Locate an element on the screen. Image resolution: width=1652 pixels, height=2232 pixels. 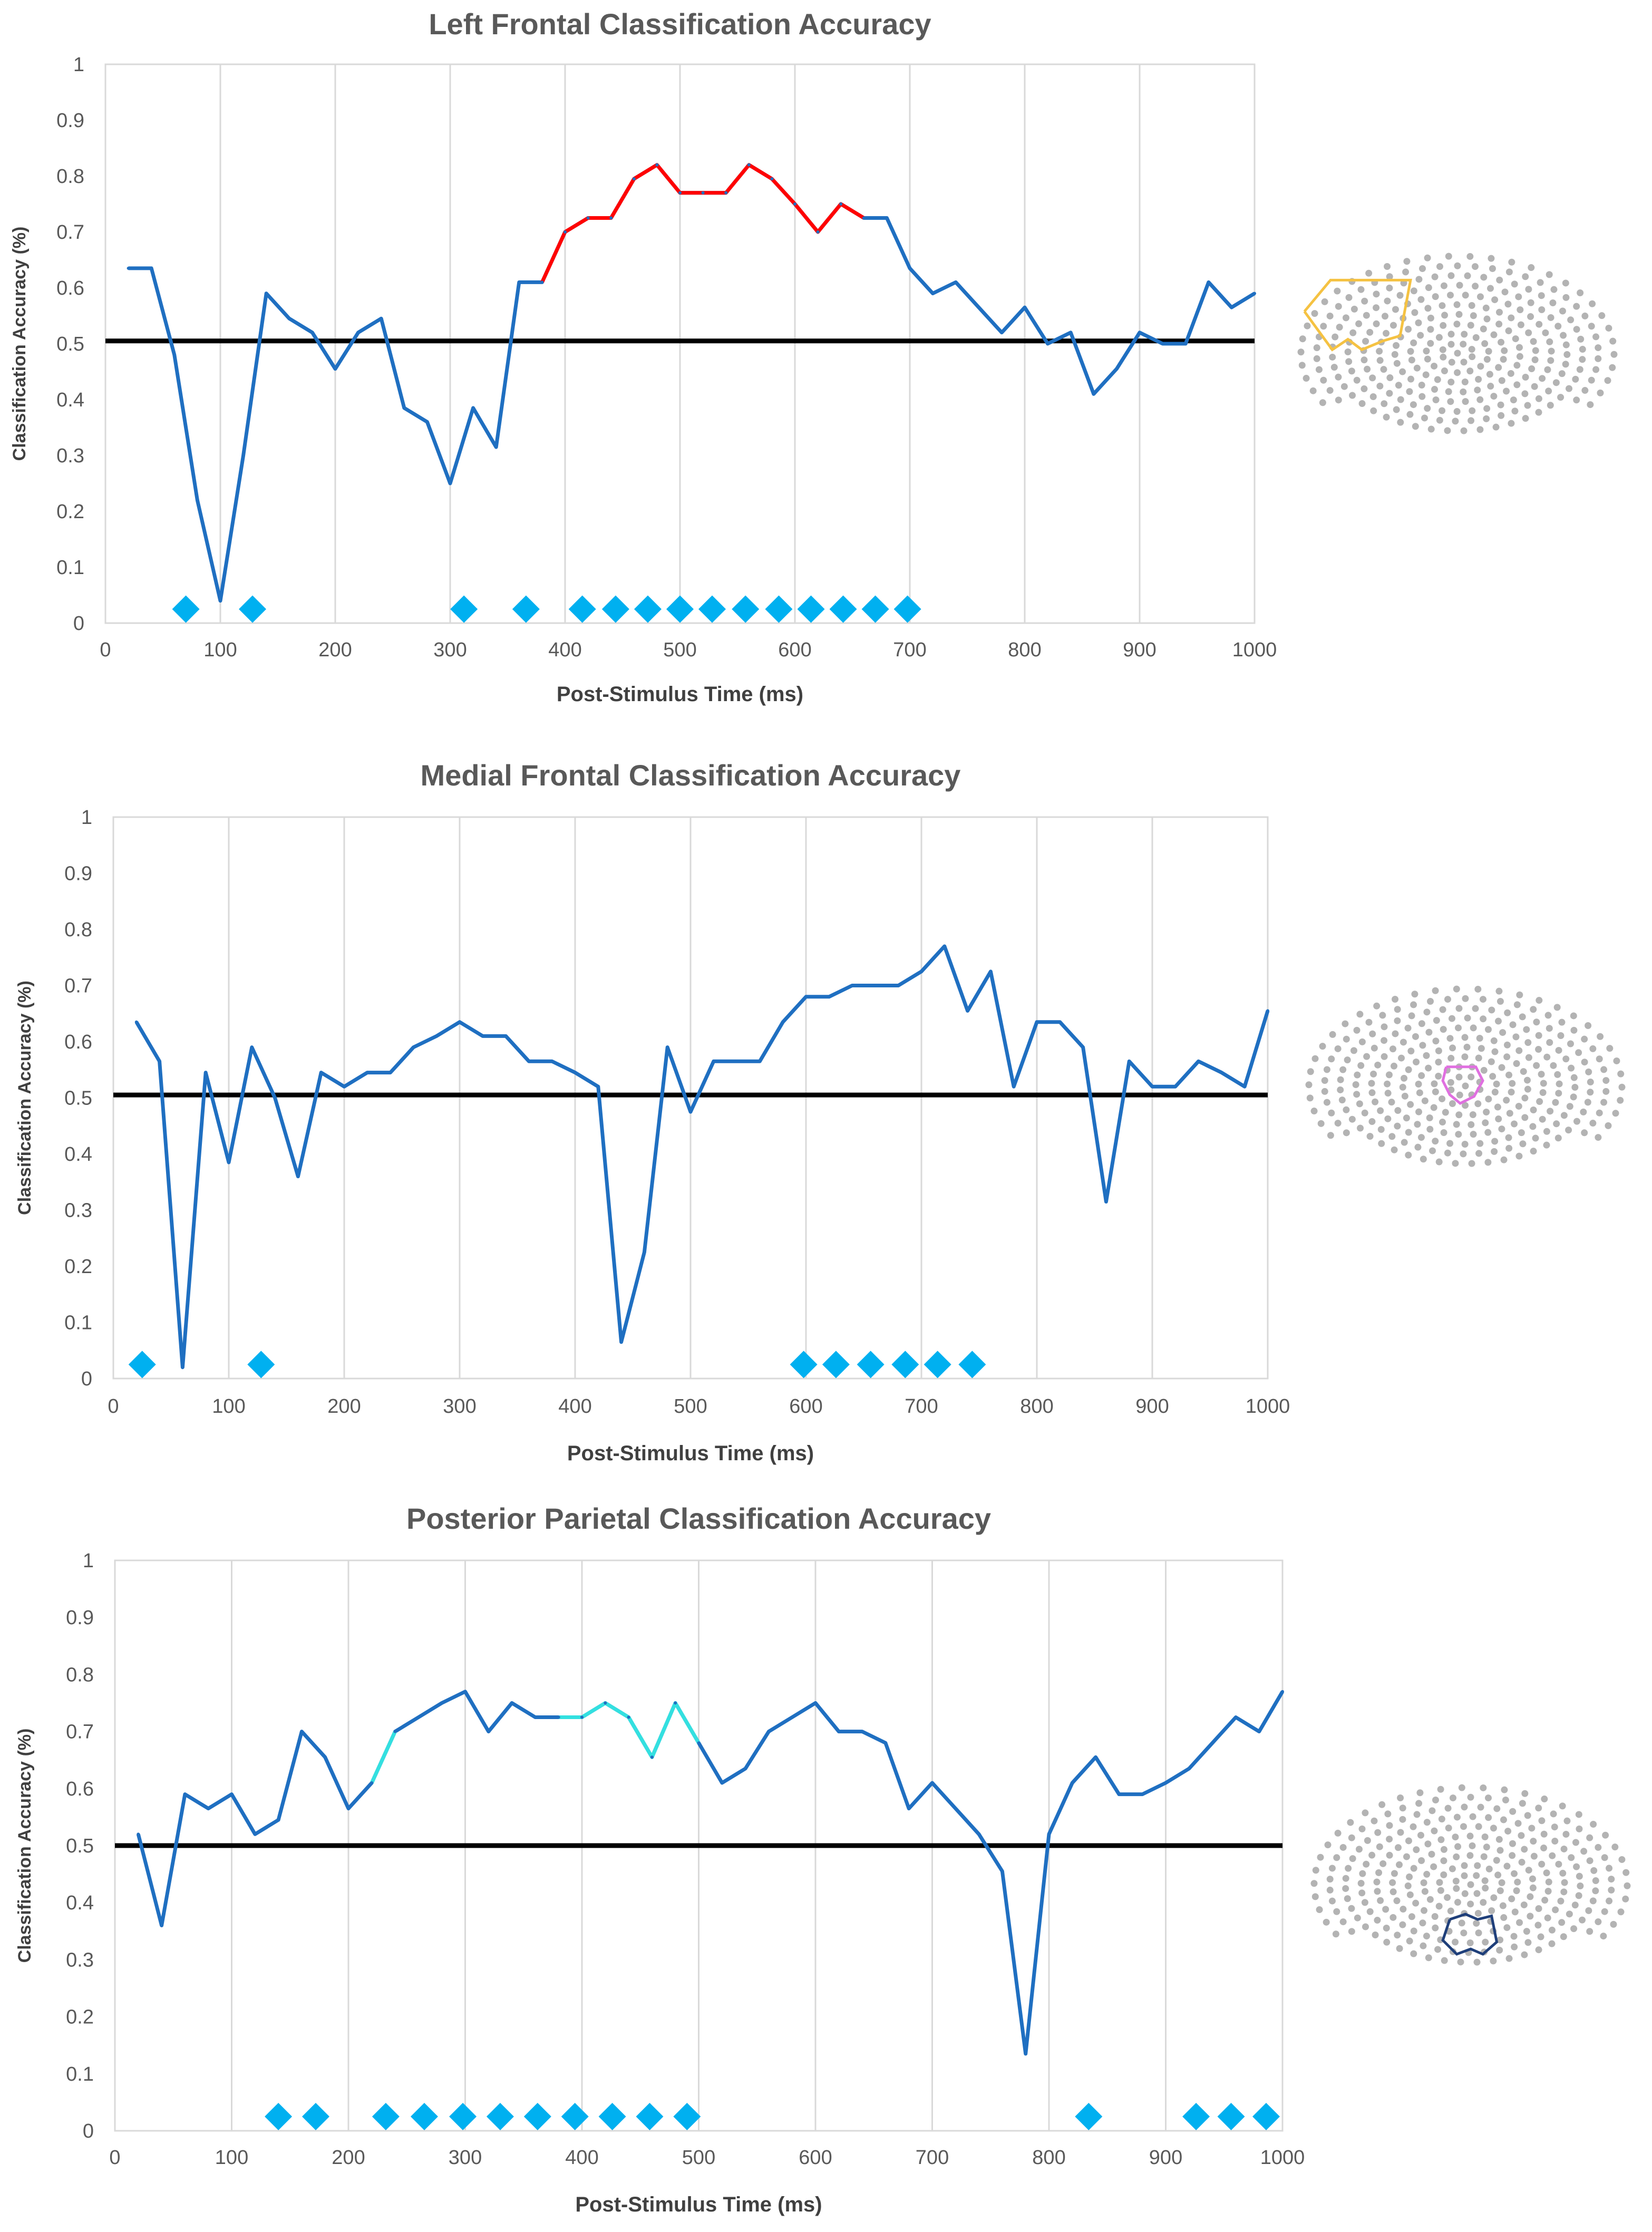
series-line is located at coordinates (710, 1873).